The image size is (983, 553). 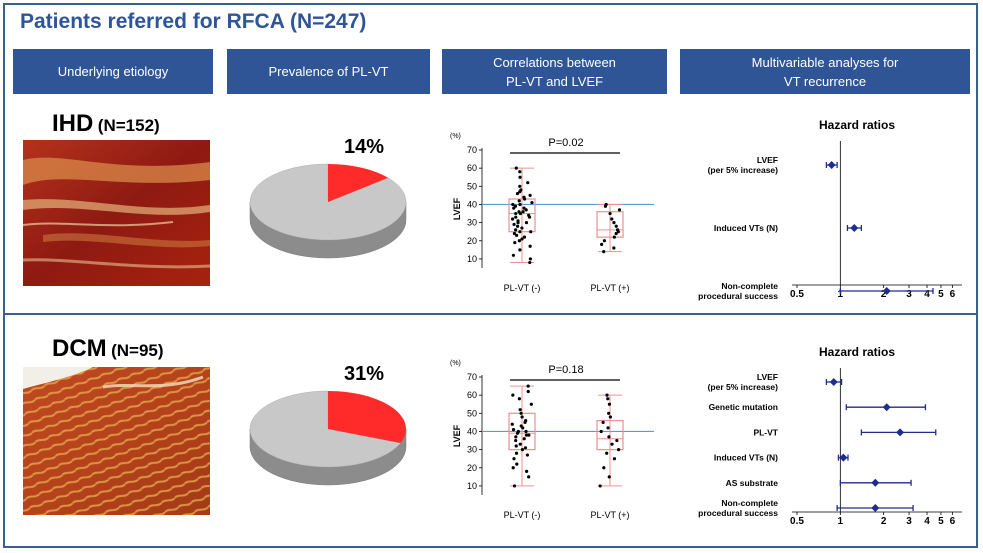 What do you see at coordinates (909, 294) in the screenshot?
I see `x-tick-label: 3` at bounding box center [909, 294].